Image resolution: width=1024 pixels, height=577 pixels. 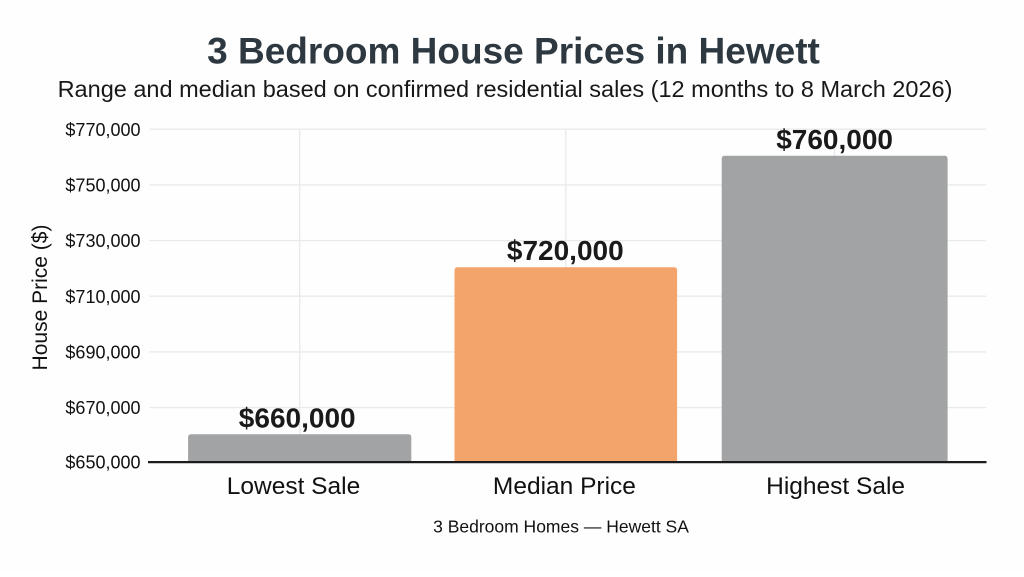 What do you see at coordinates (834, 139) in the screenshot?
I see `svg-text: $760,000` at bounding box center [834, 139].